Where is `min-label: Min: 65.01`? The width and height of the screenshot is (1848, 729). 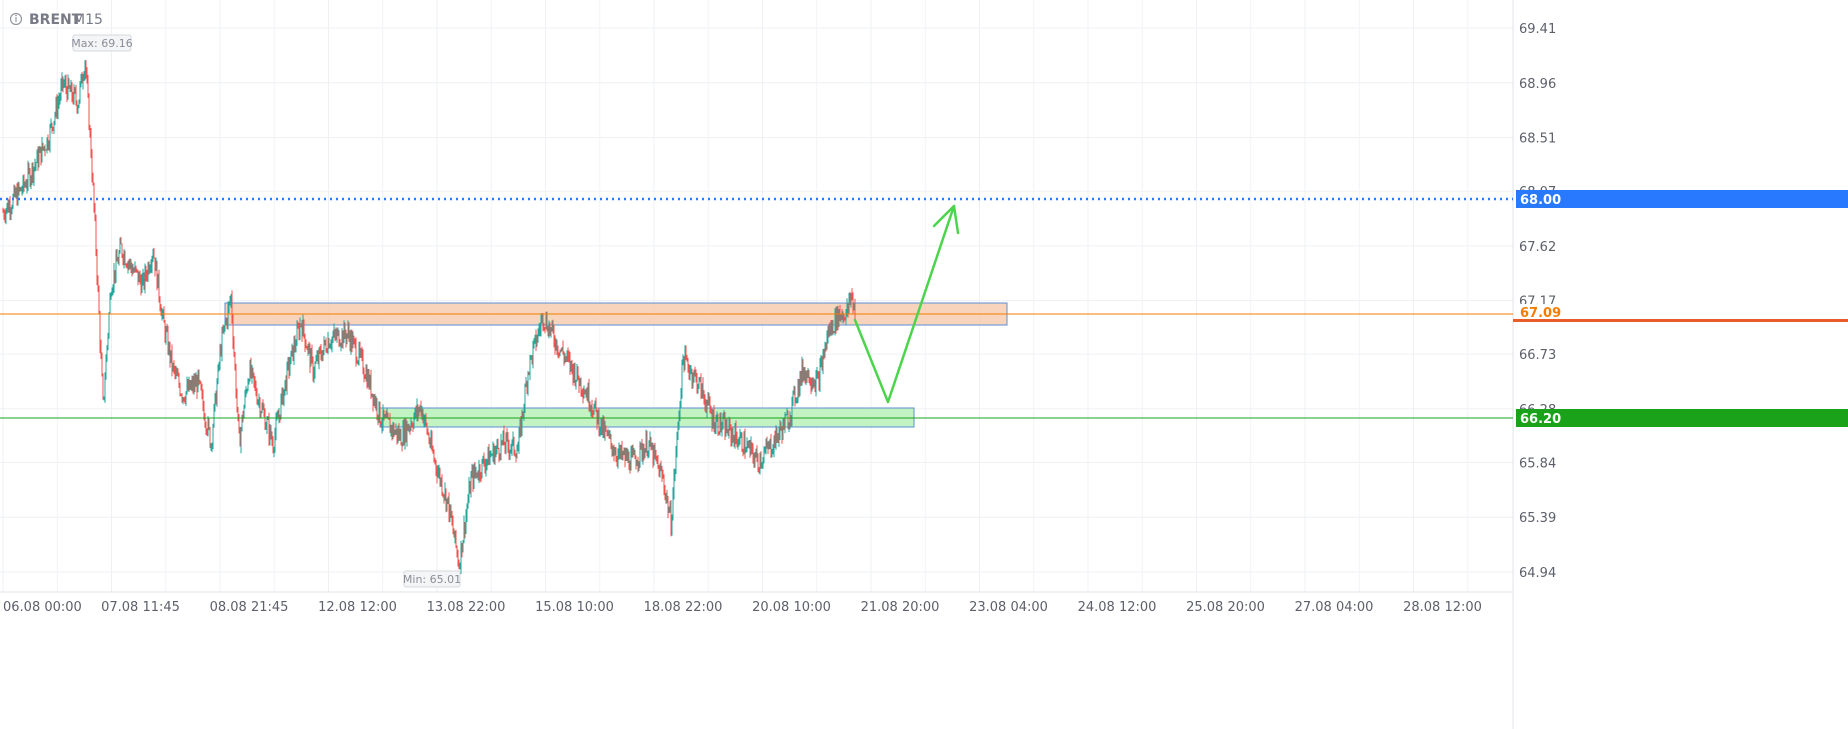 min-label: Min: 65.01 is located at coordinates (432, 579).